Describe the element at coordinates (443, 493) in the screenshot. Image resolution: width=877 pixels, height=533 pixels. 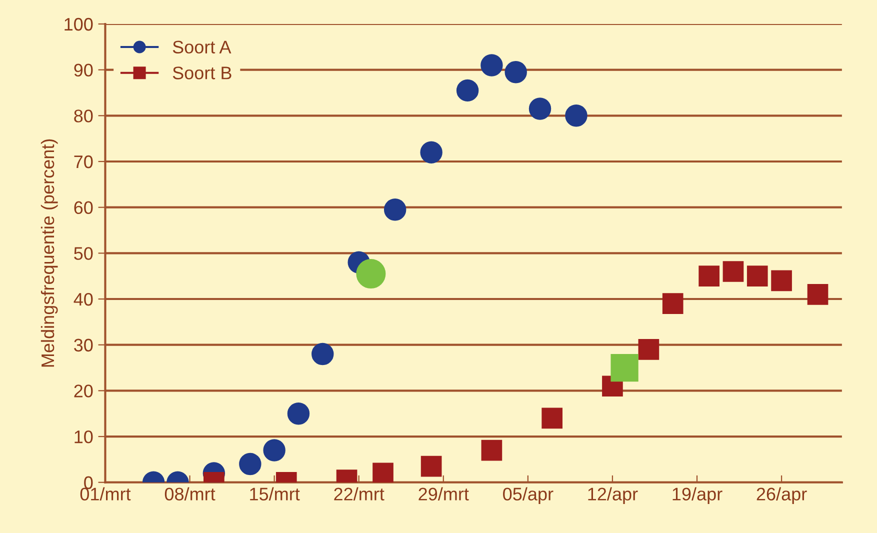
I see `x-tick-label: 29/mrt` at that location.